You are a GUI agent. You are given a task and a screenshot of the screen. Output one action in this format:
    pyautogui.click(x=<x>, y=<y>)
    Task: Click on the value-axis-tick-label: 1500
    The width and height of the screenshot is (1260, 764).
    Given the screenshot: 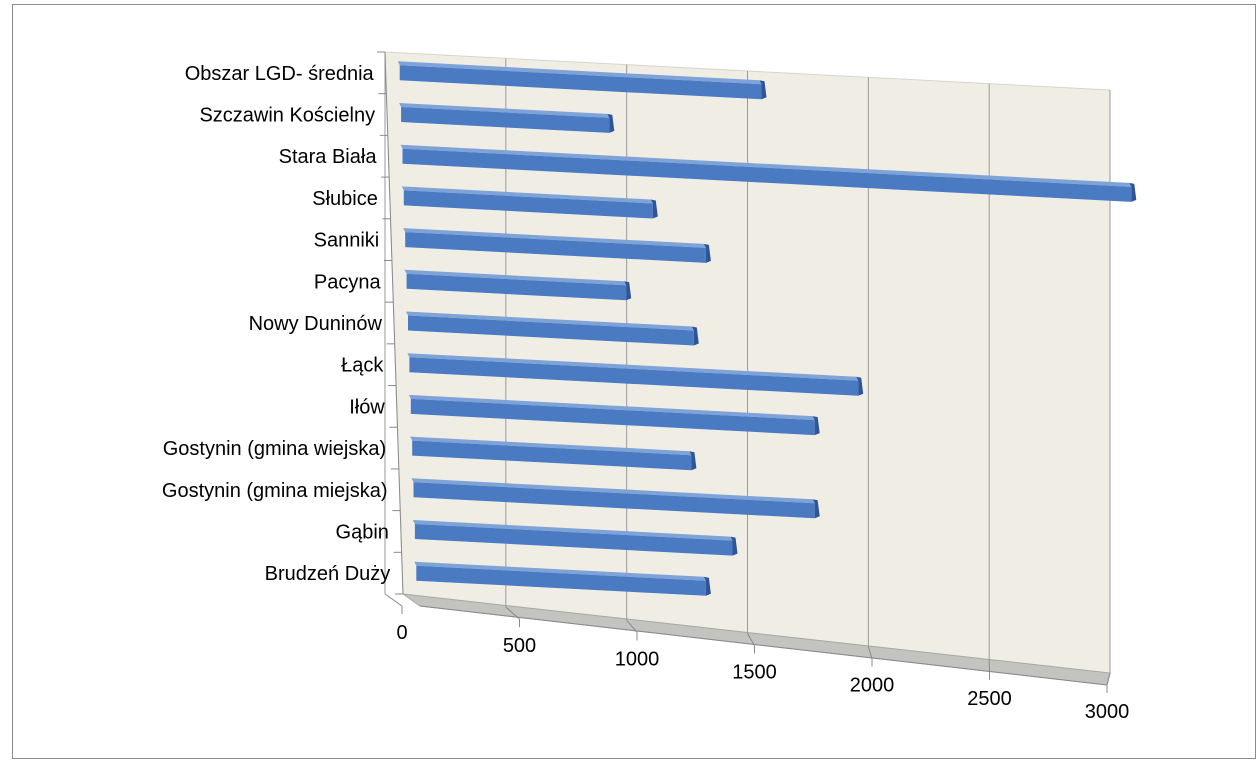 What is the action you would take?
    pyautogui.click(x=754, y=673)
    